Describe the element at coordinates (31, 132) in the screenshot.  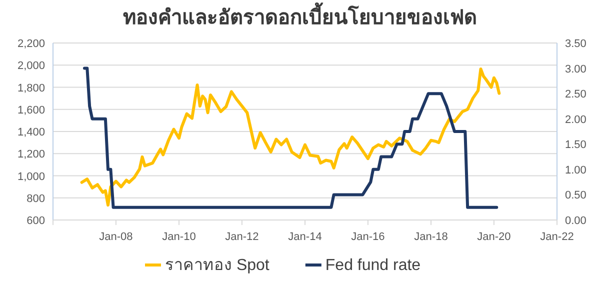
I see `y-tick-label: 1,400` at that location.